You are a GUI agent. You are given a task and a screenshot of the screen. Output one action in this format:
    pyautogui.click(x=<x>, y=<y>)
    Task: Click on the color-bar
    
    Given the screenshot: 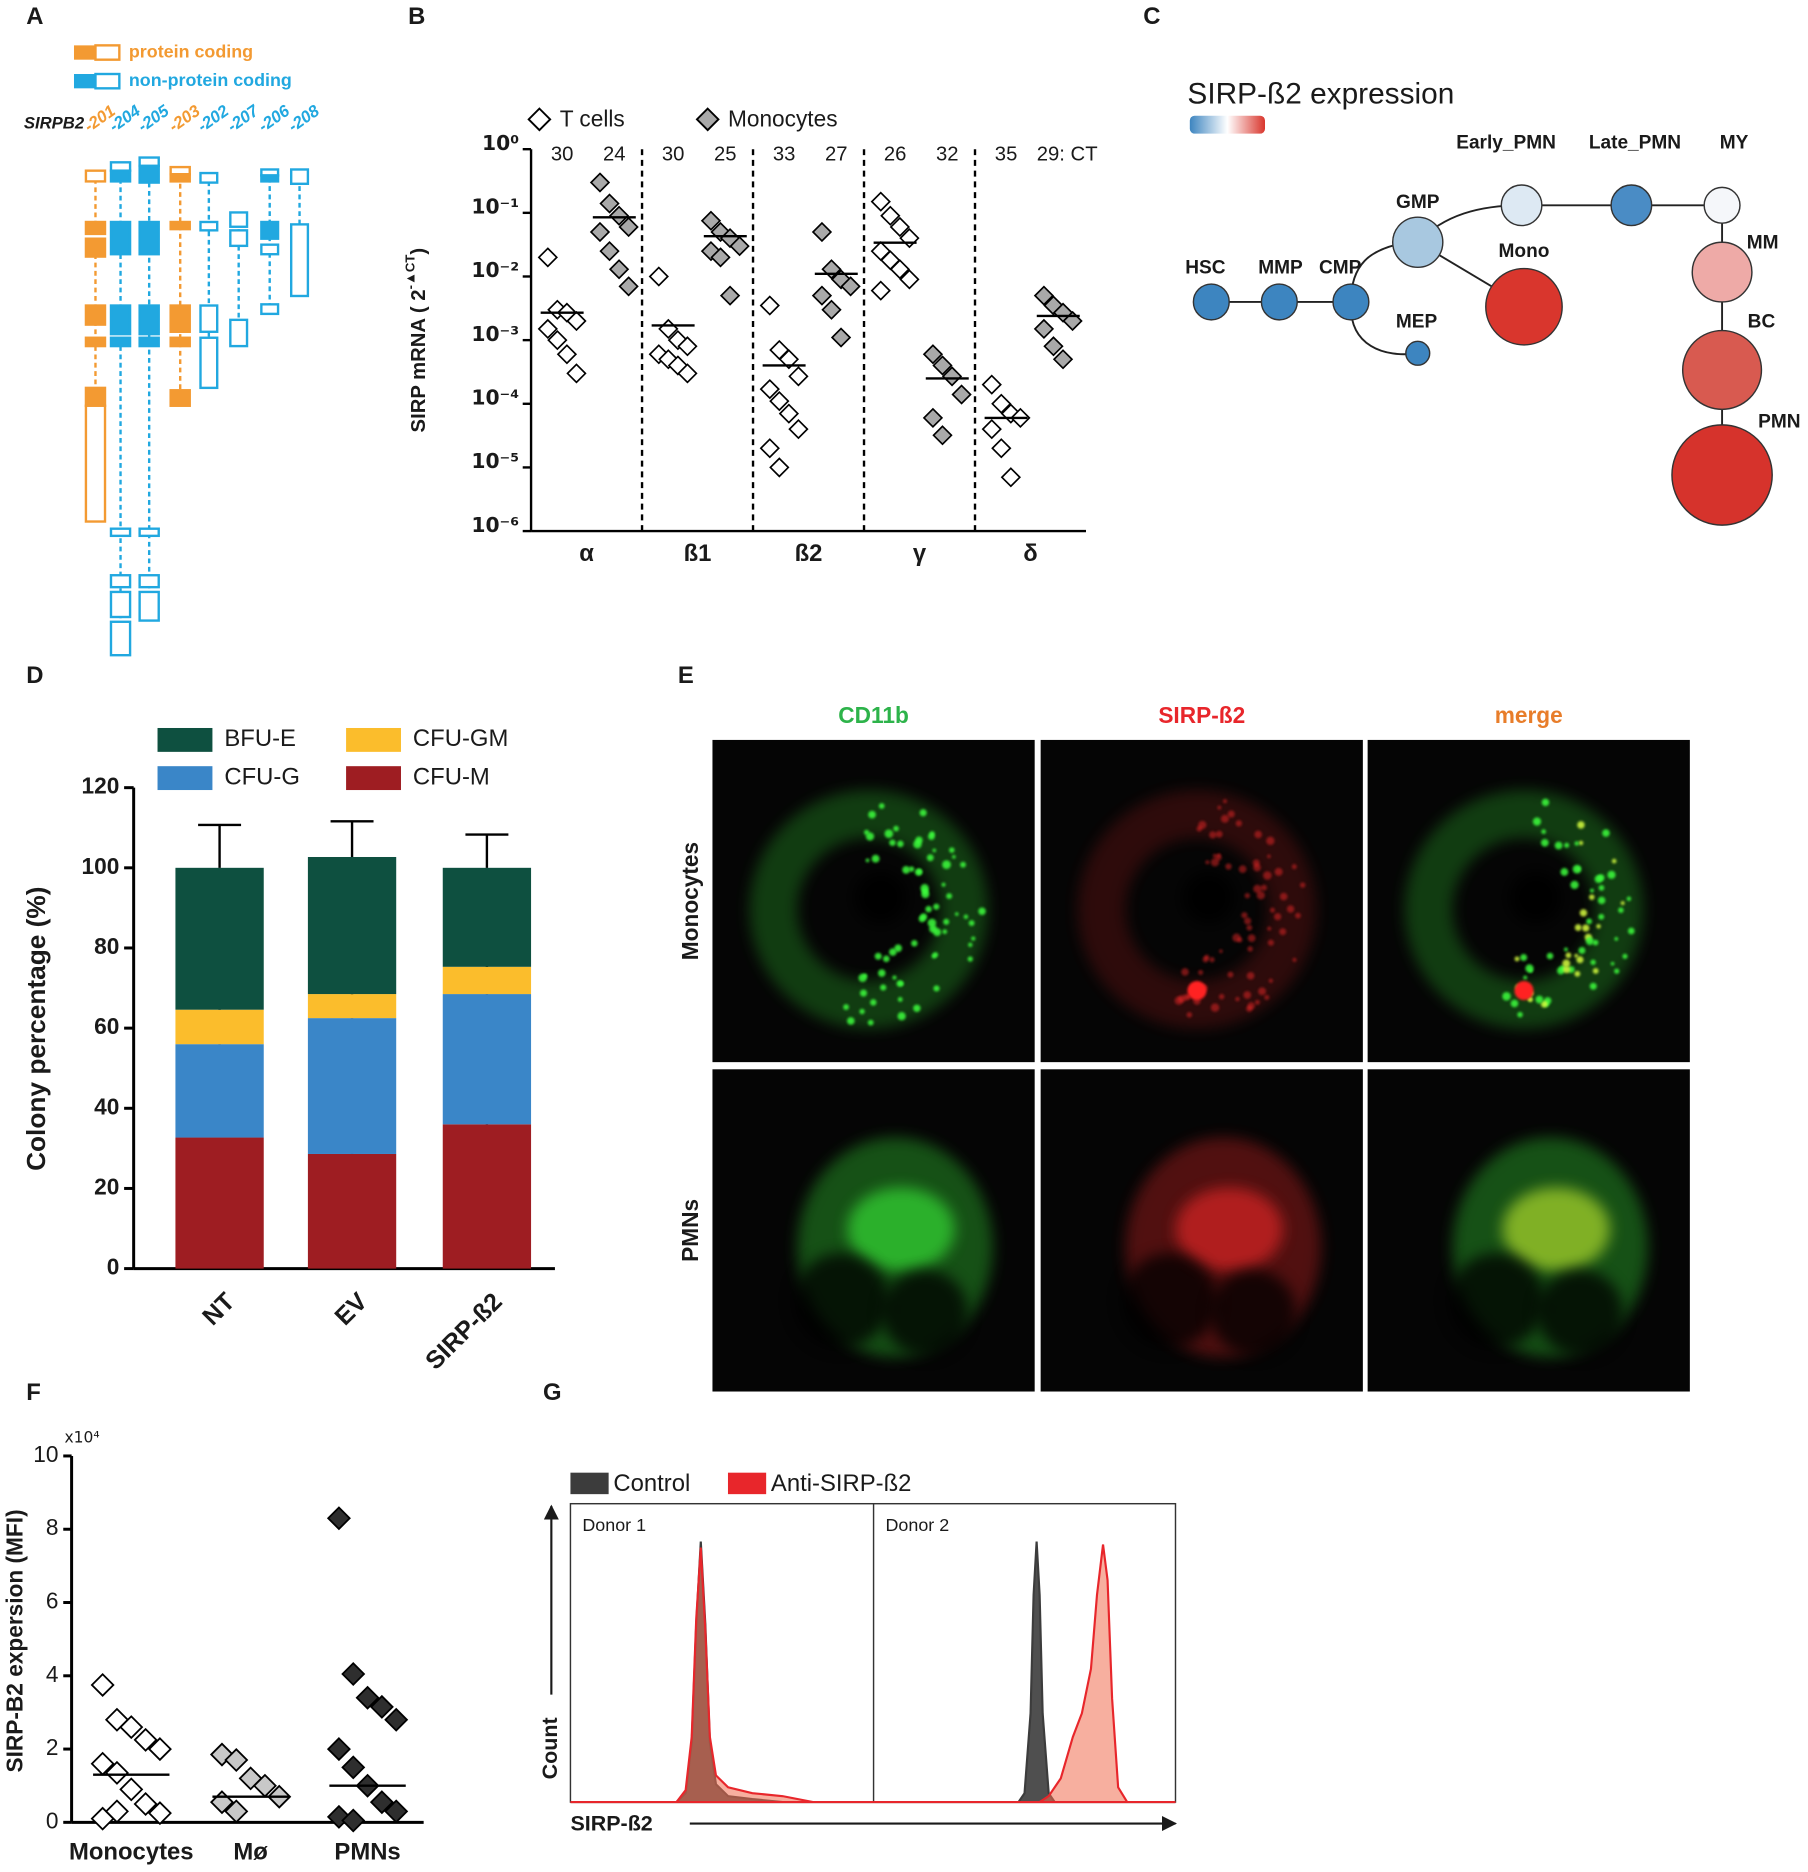 What is the action you would take?
    pyautogui.click(x=1227, y=124)
    